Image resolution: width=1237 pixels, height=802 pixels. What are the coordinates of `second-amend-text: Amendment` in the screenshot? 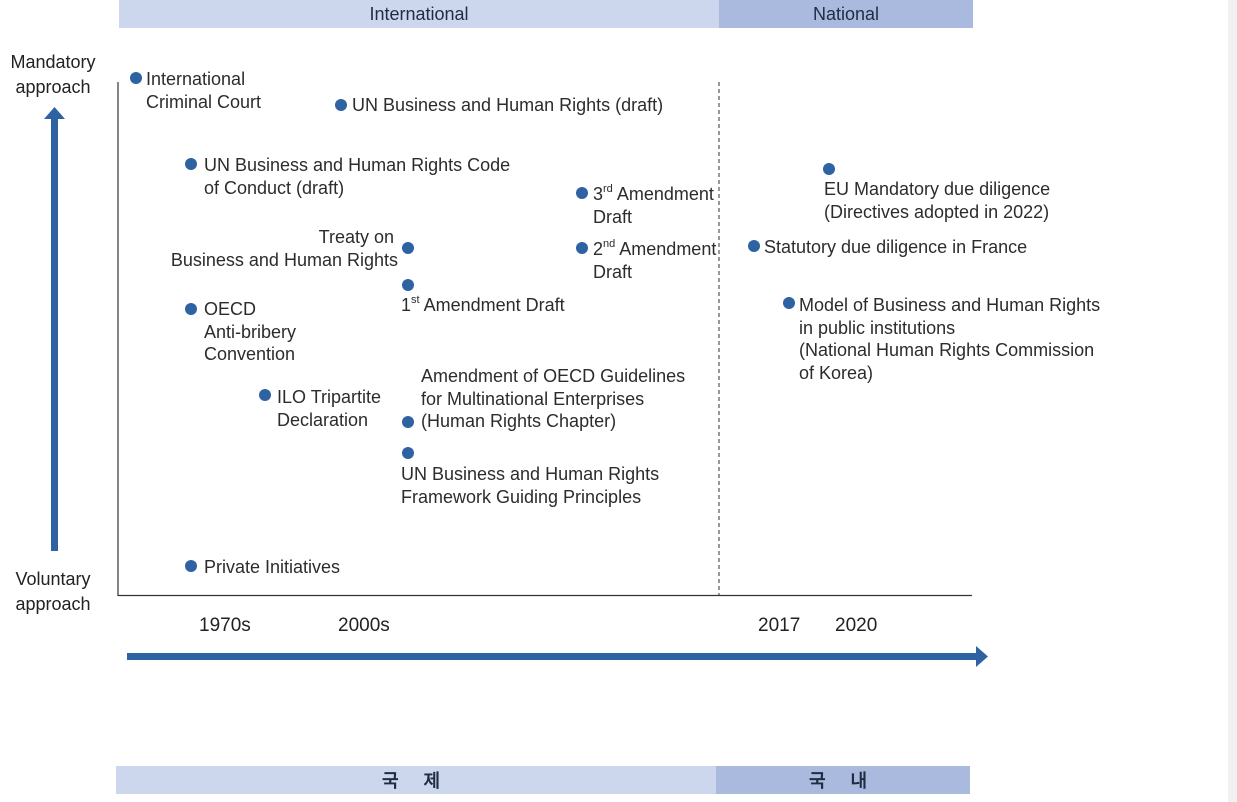 It's located at (668, 249).